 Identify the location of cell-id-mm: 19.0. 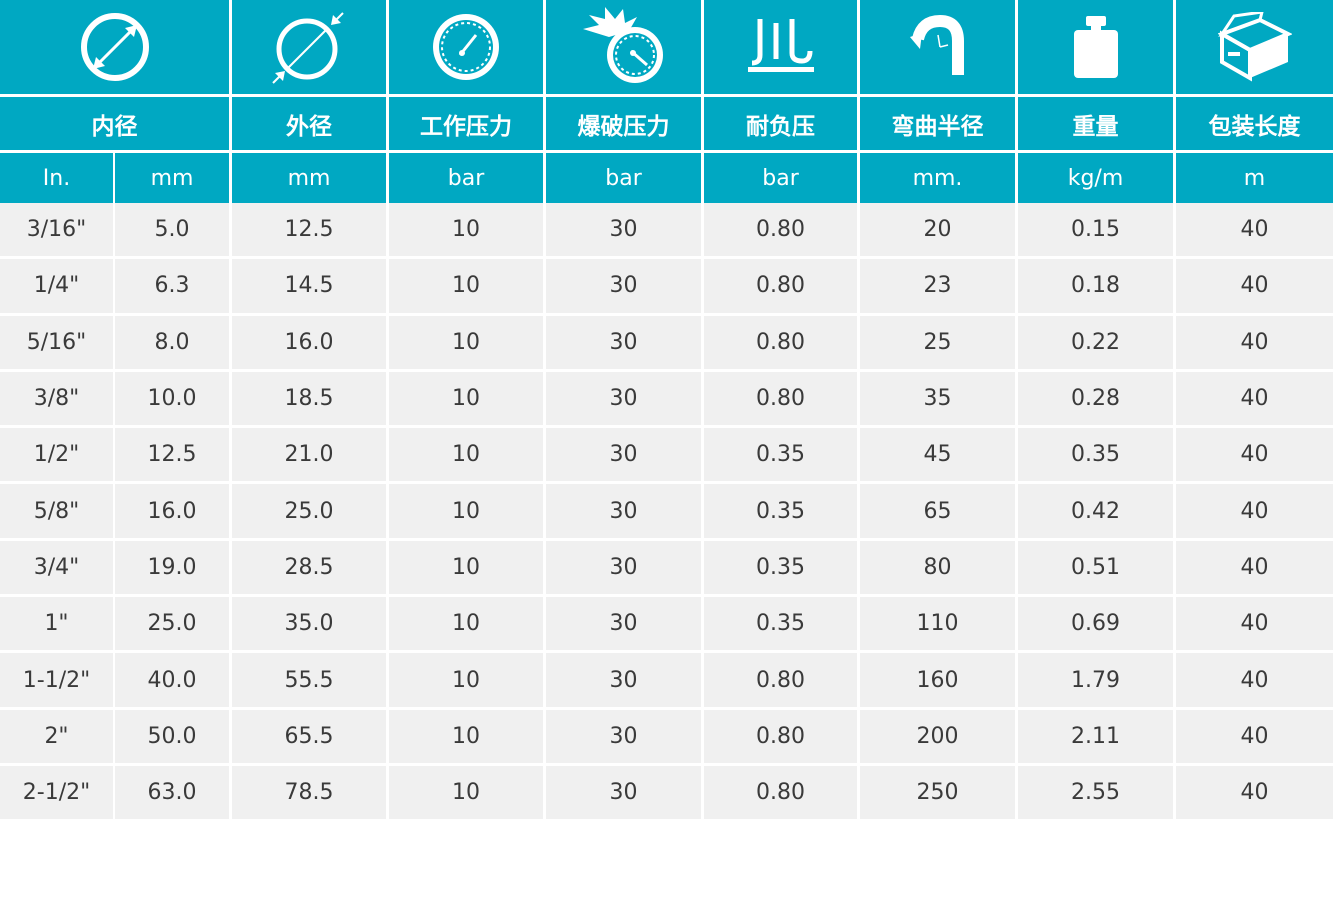
(173, 567).